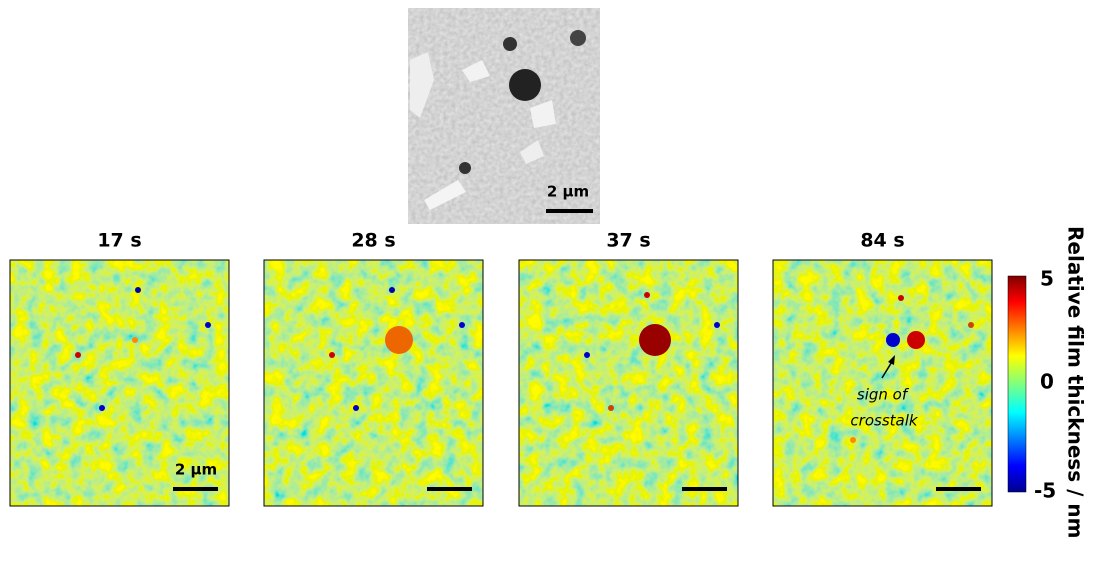 Image resolution: width=1096 pixels, height=562 pixels. What do you see at coordinates (882, 241) in the screenshot?
I see `panel-title: 84 s` at bounding box center [882, 241].